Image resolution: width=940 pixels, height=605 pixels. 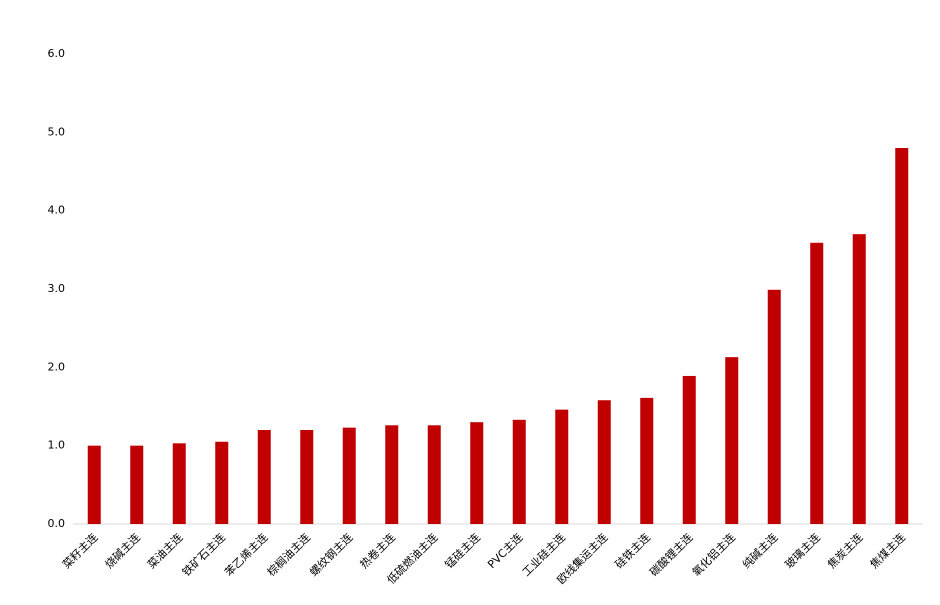 I want to click on x-tick-label: PVC主连, so click(x=505, y=551).